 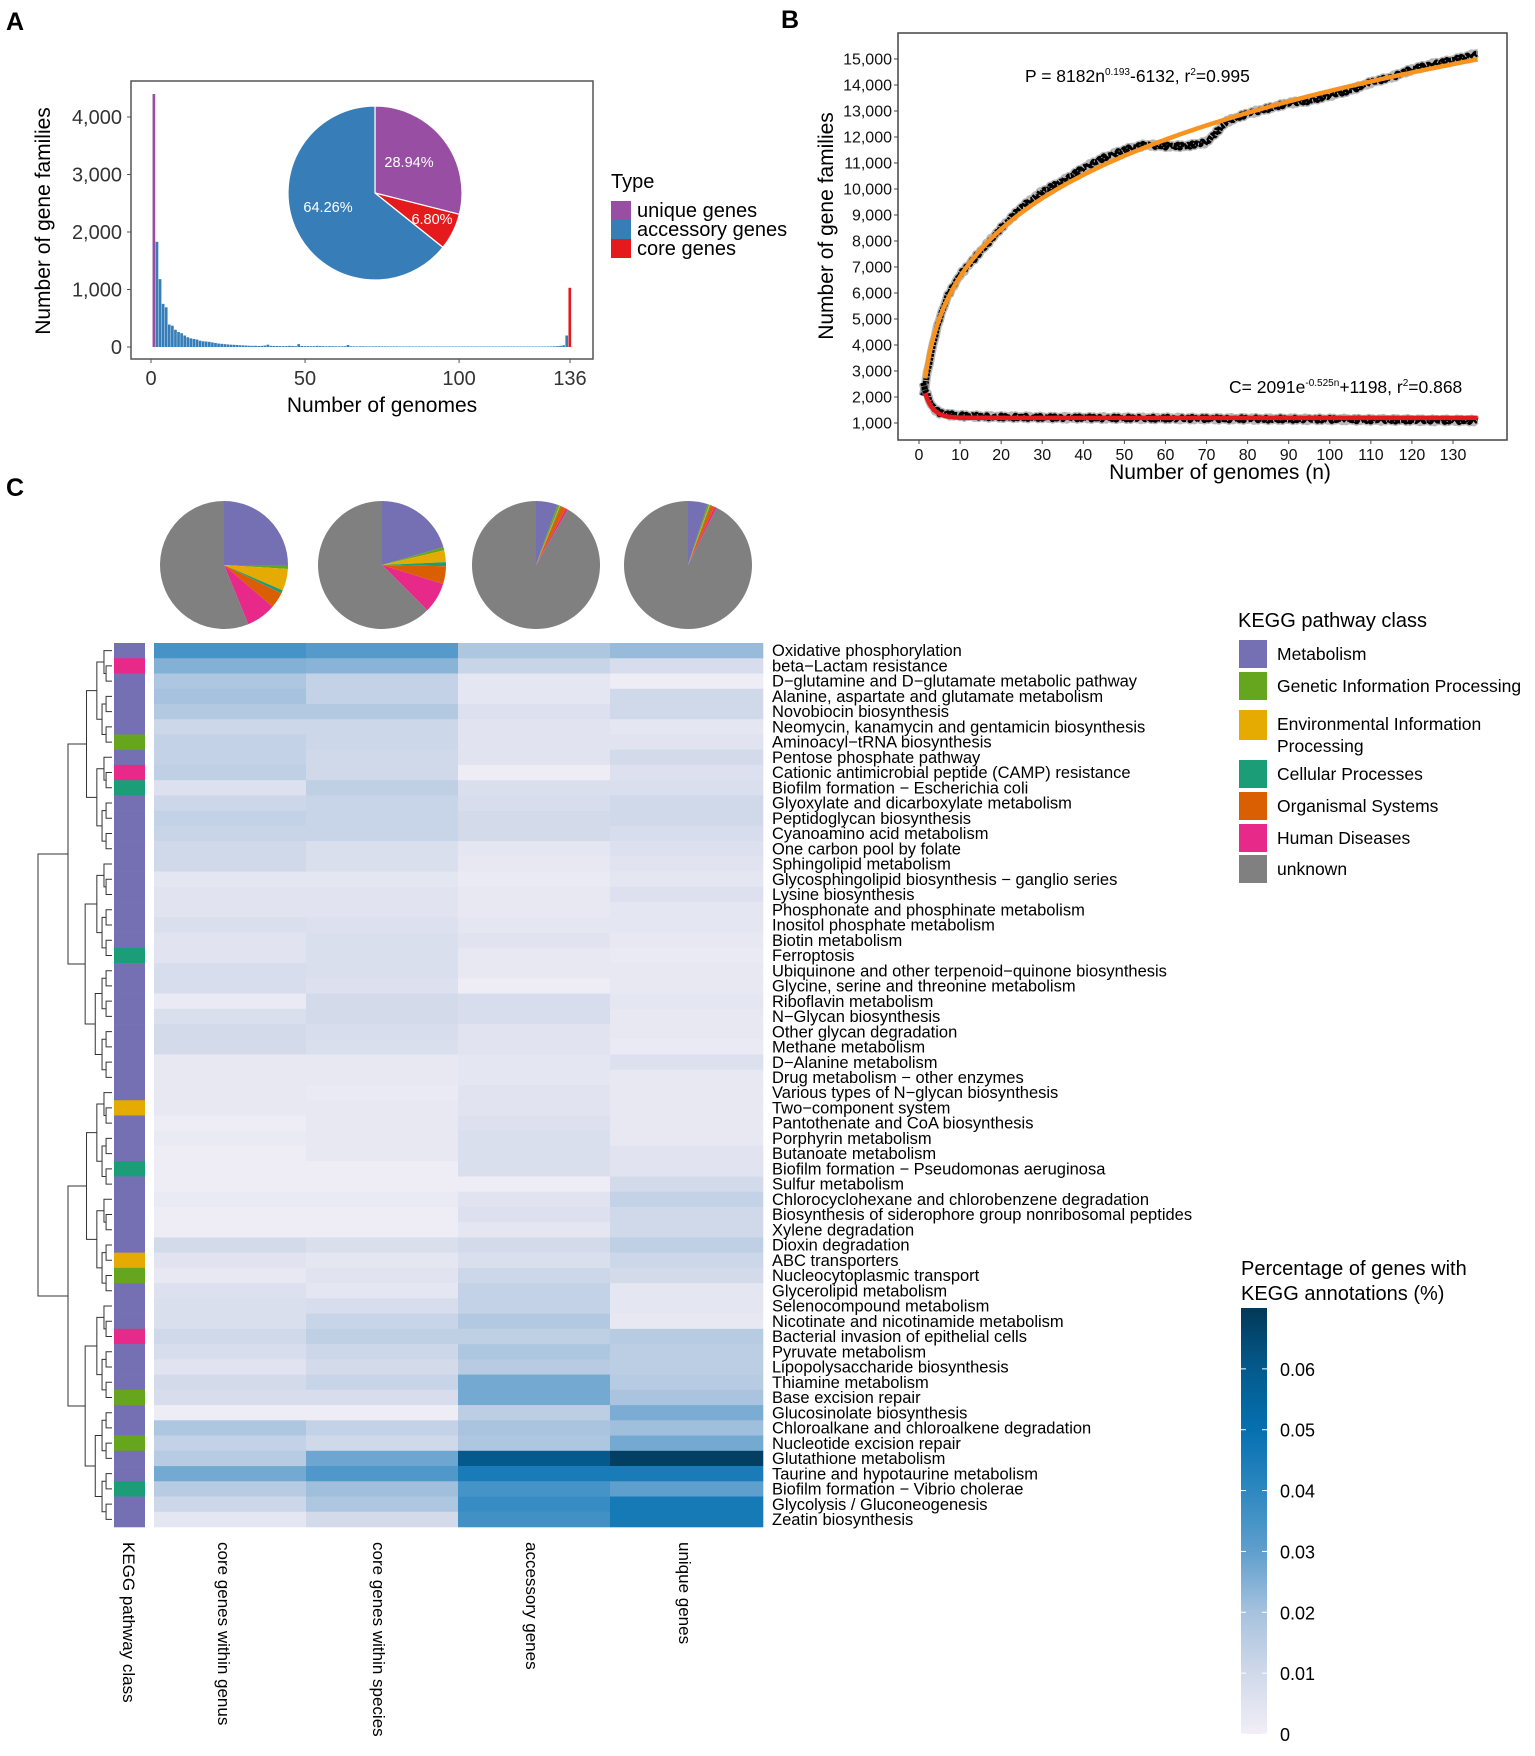 What do you see at coordinates (846, 1398) in the screenshot?
I see `row-label: Base excision repair` at bounding box center [846, 1398].